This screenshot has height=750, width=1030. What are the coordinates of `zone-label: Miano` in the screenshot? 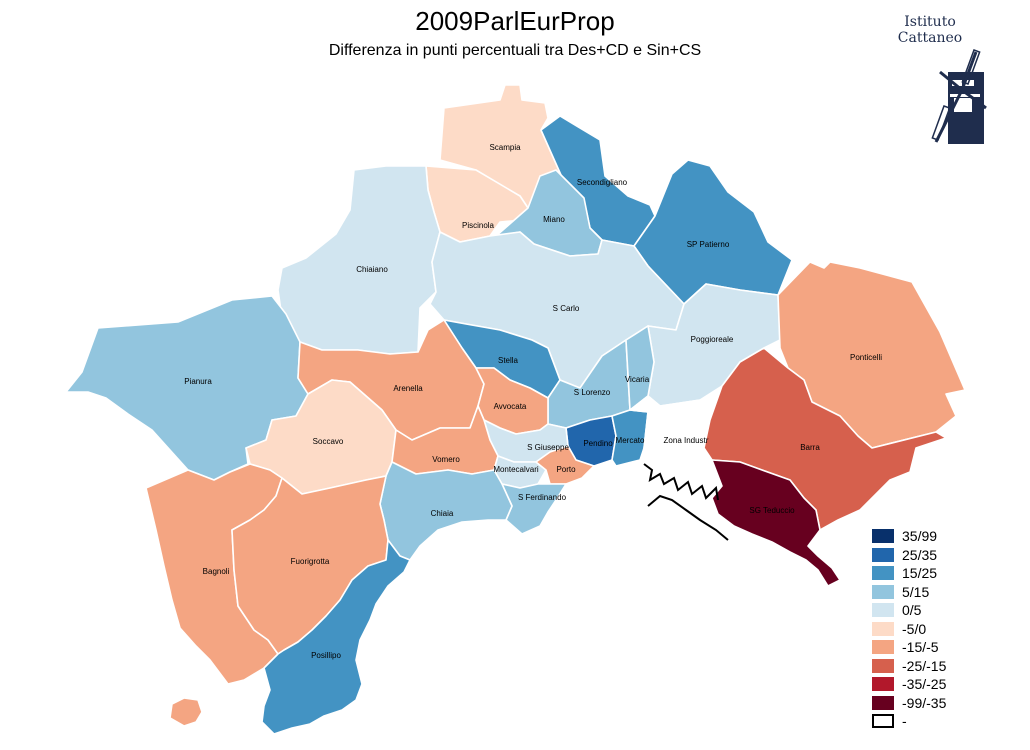 It's located at (554, 219).